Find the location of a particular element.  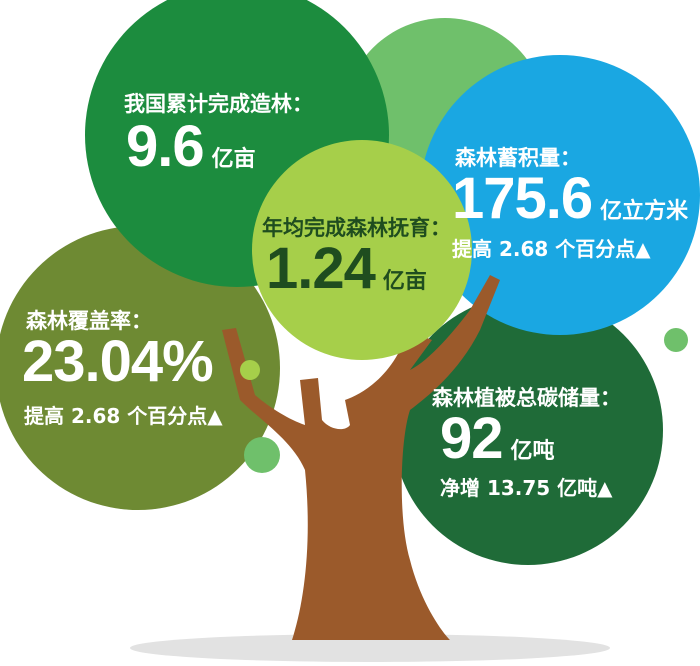

tending-unit: 亿亩 is located at coordinates (404, 281).